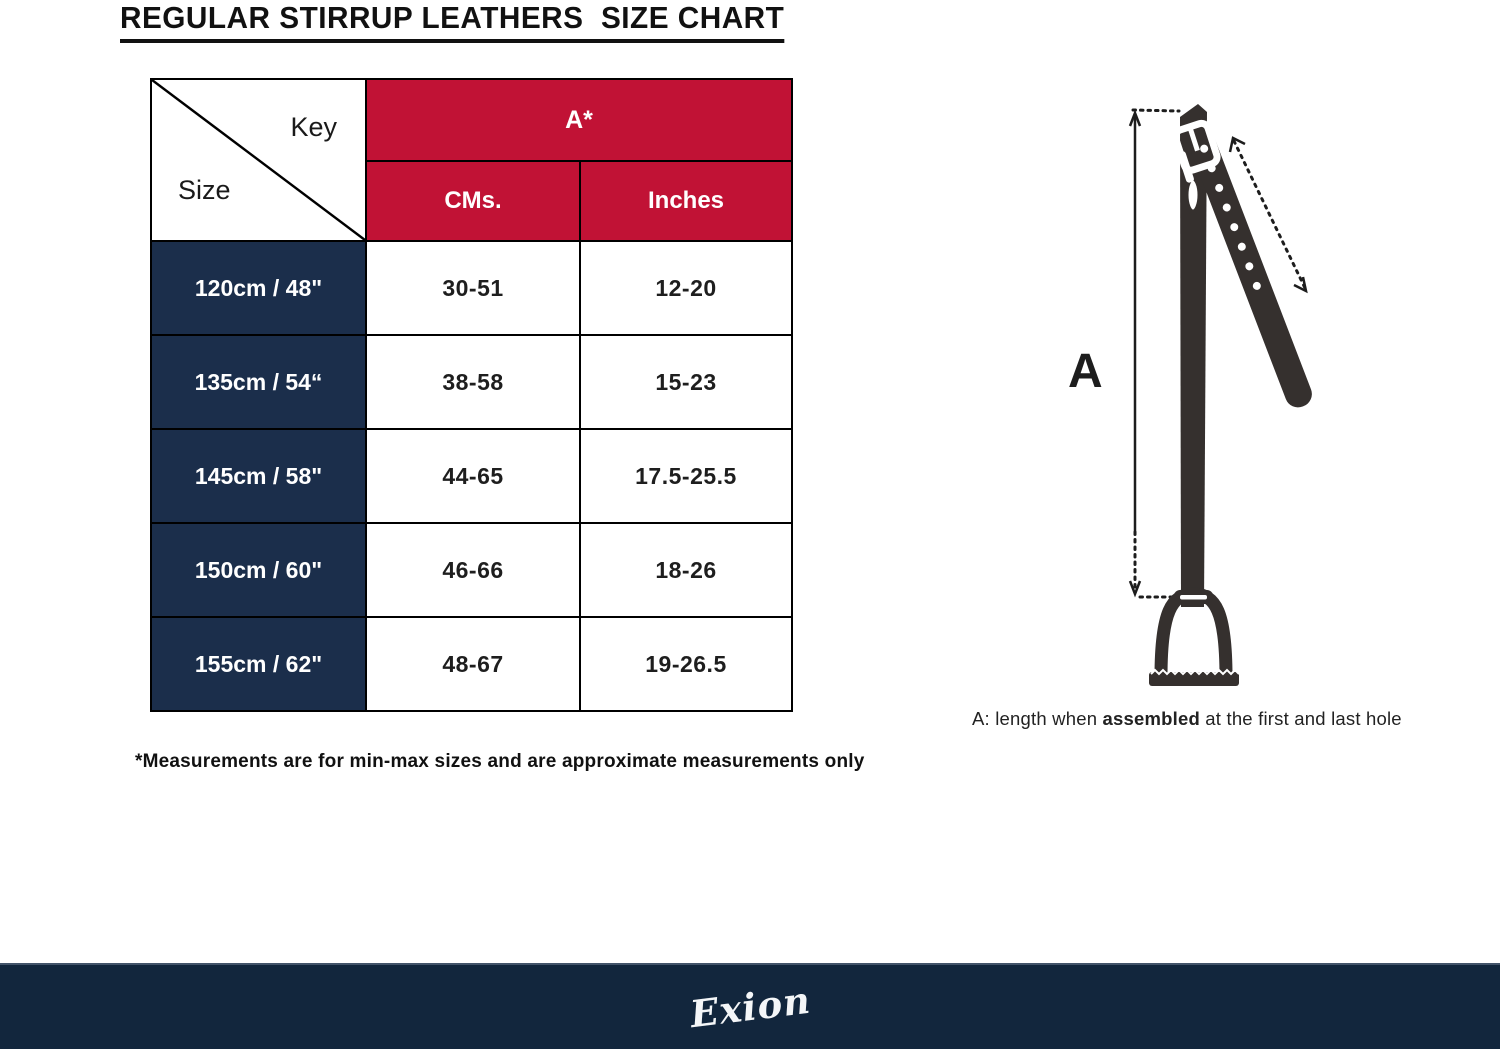  What do you see at coordinates (686, 288) in the screenshot?
I see `row-inches-cell: 12-20` at bounding box center [686, 288].